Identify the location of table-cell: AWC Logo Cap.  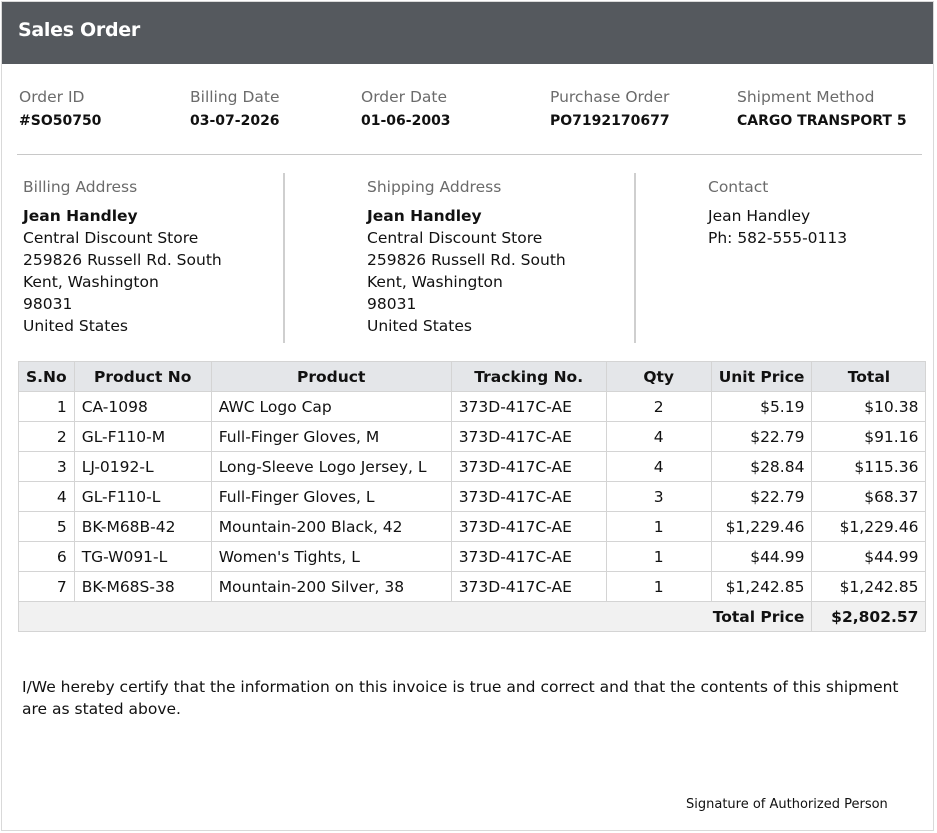
(331, 406).